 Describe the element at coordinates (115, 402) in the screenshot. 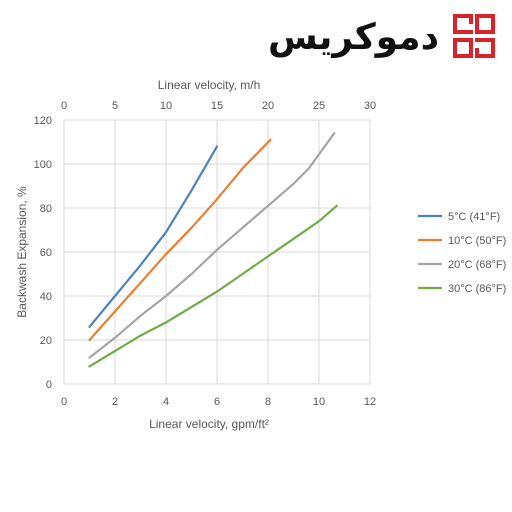

I see `x-tick-label: 2` at that location.